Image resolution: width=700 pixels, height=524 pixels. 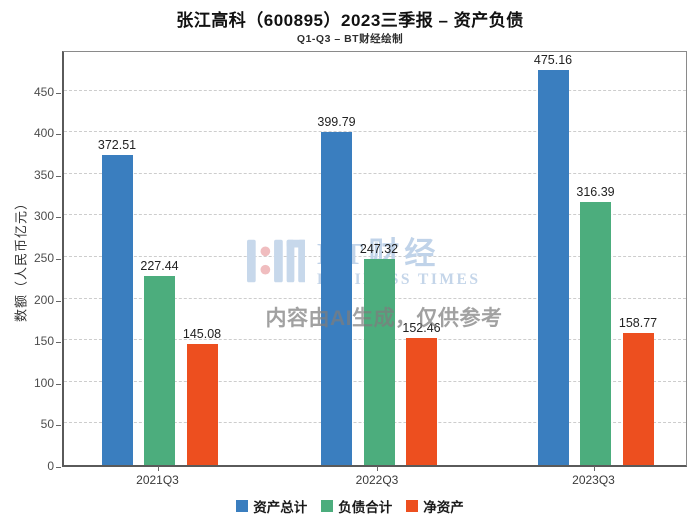 What do you see at coordinates (43, 382) in the screenshot?
I see `y-tick-label: 100` at bounding box center [43, 382].